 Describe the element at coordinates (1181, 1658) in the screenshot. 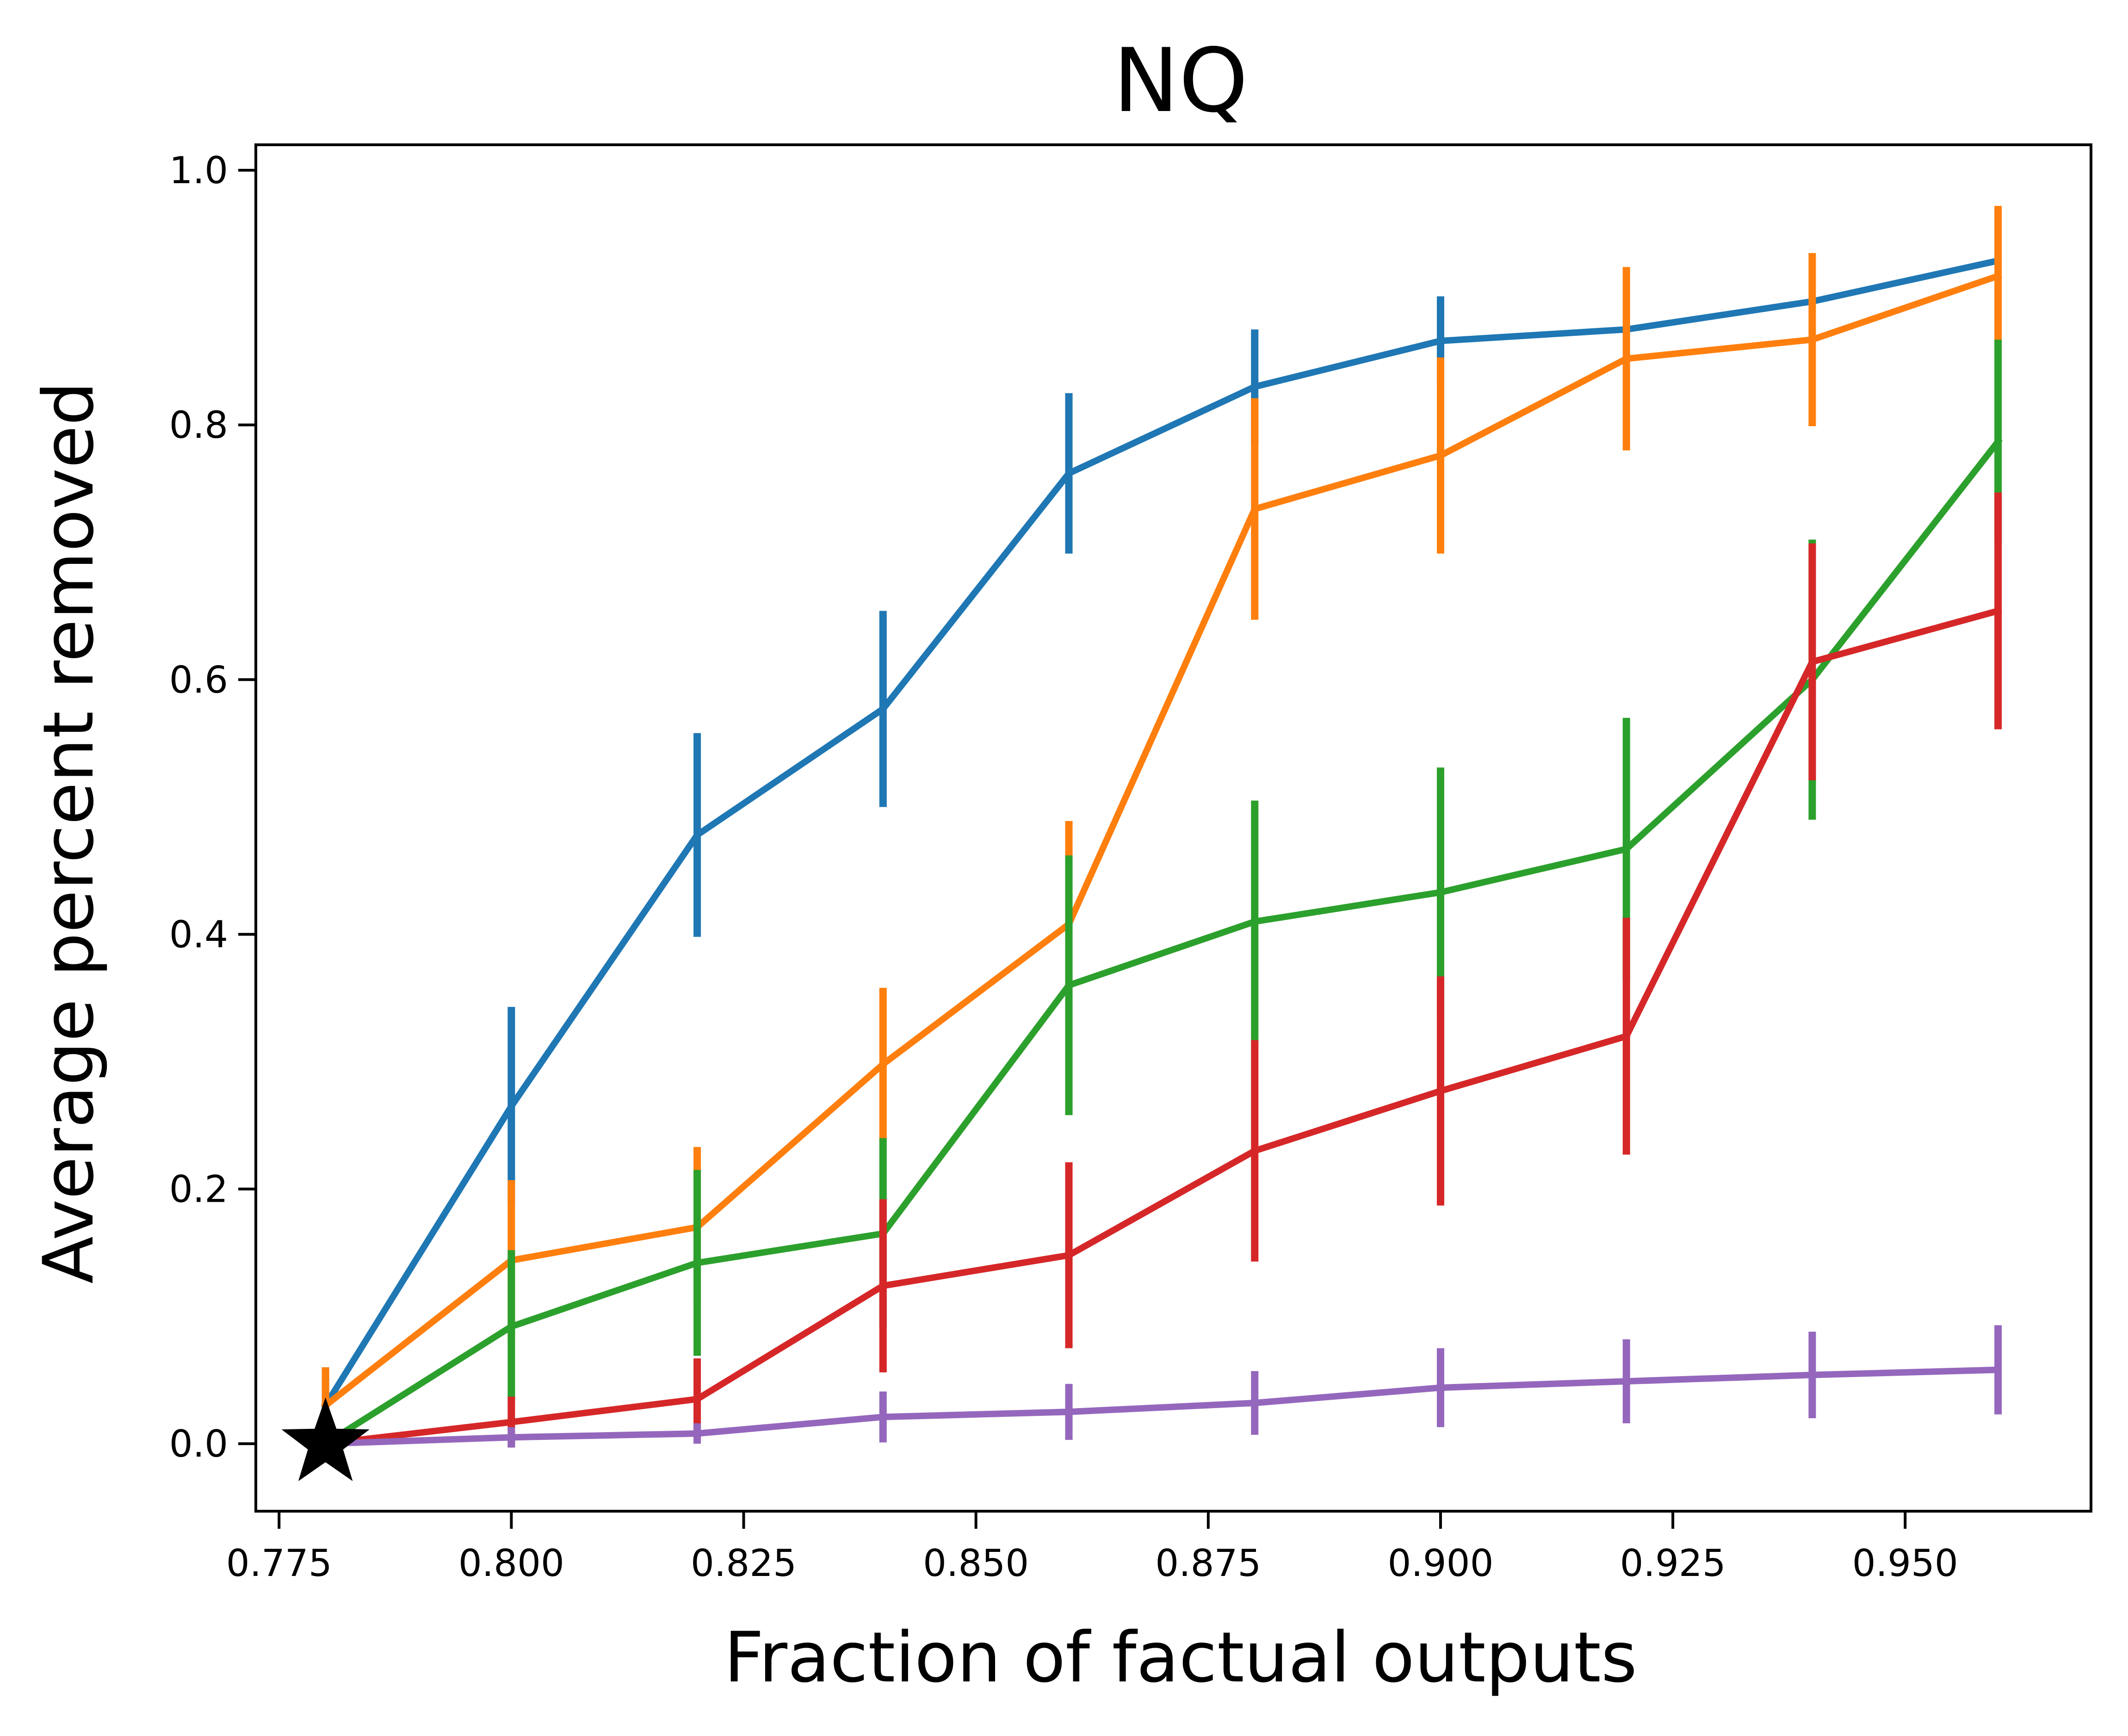

I see `x-axis-label: Fraction of factual outputs` at that location.